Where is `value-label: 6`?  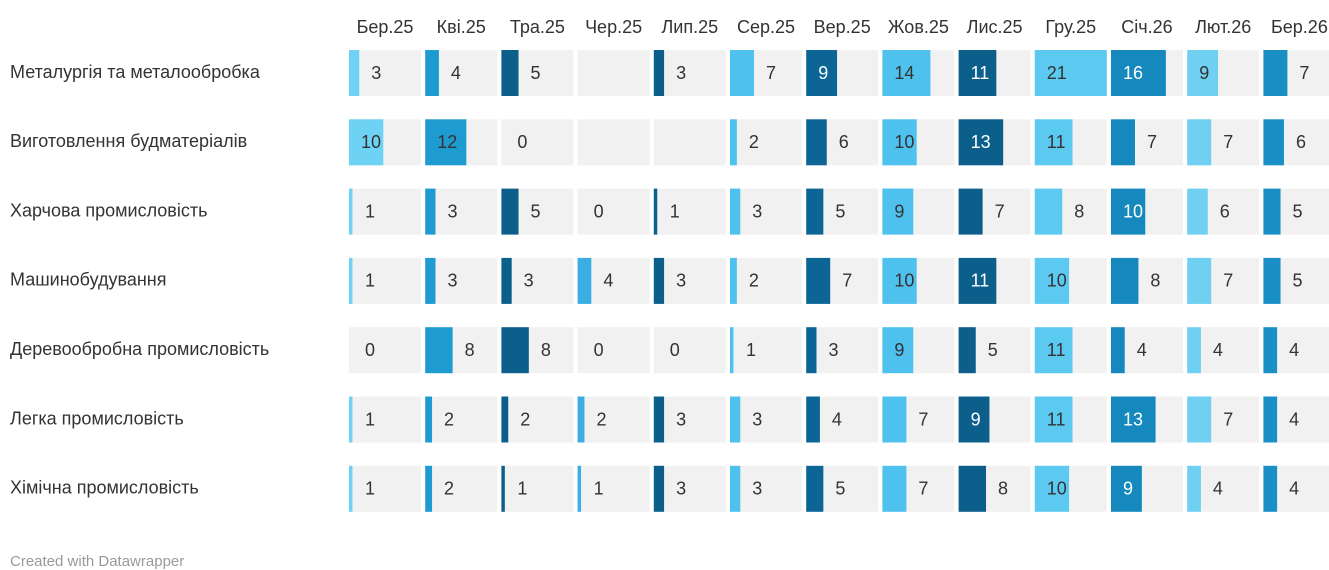 value-label: 6 is located at coordinates (844, 142).